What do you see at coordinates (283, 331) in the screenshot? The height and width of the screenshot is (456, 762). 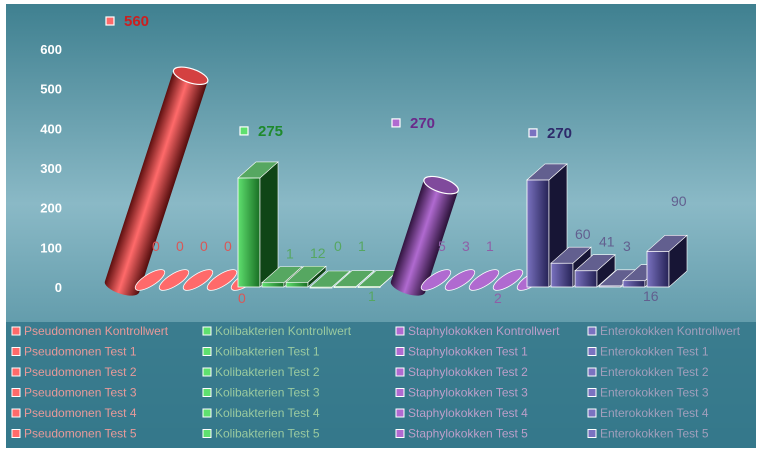 I see `legend-label: Kolibakterien Kontrollwert` at bounding box center [283, 331].